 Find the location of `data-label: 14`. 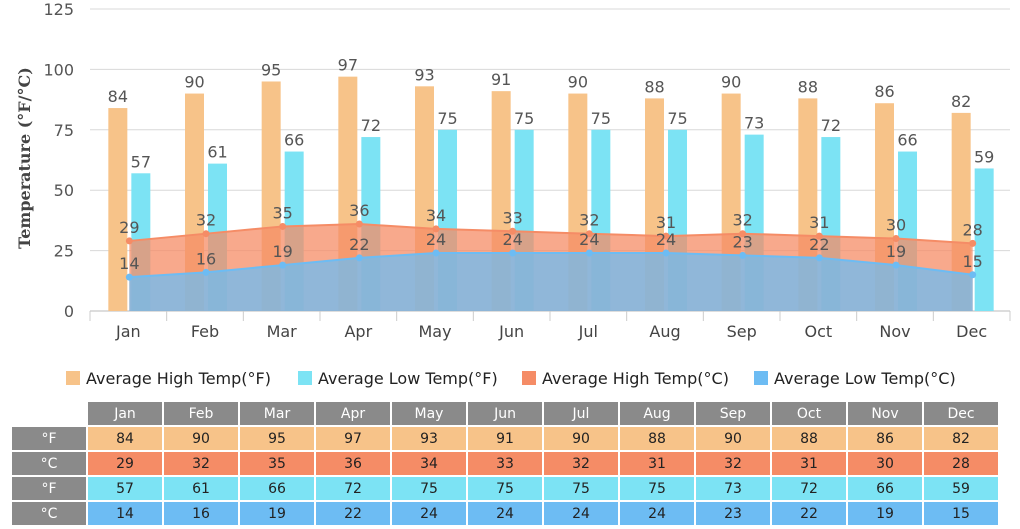

data-label: 14 is located at coordinates (129, 263).